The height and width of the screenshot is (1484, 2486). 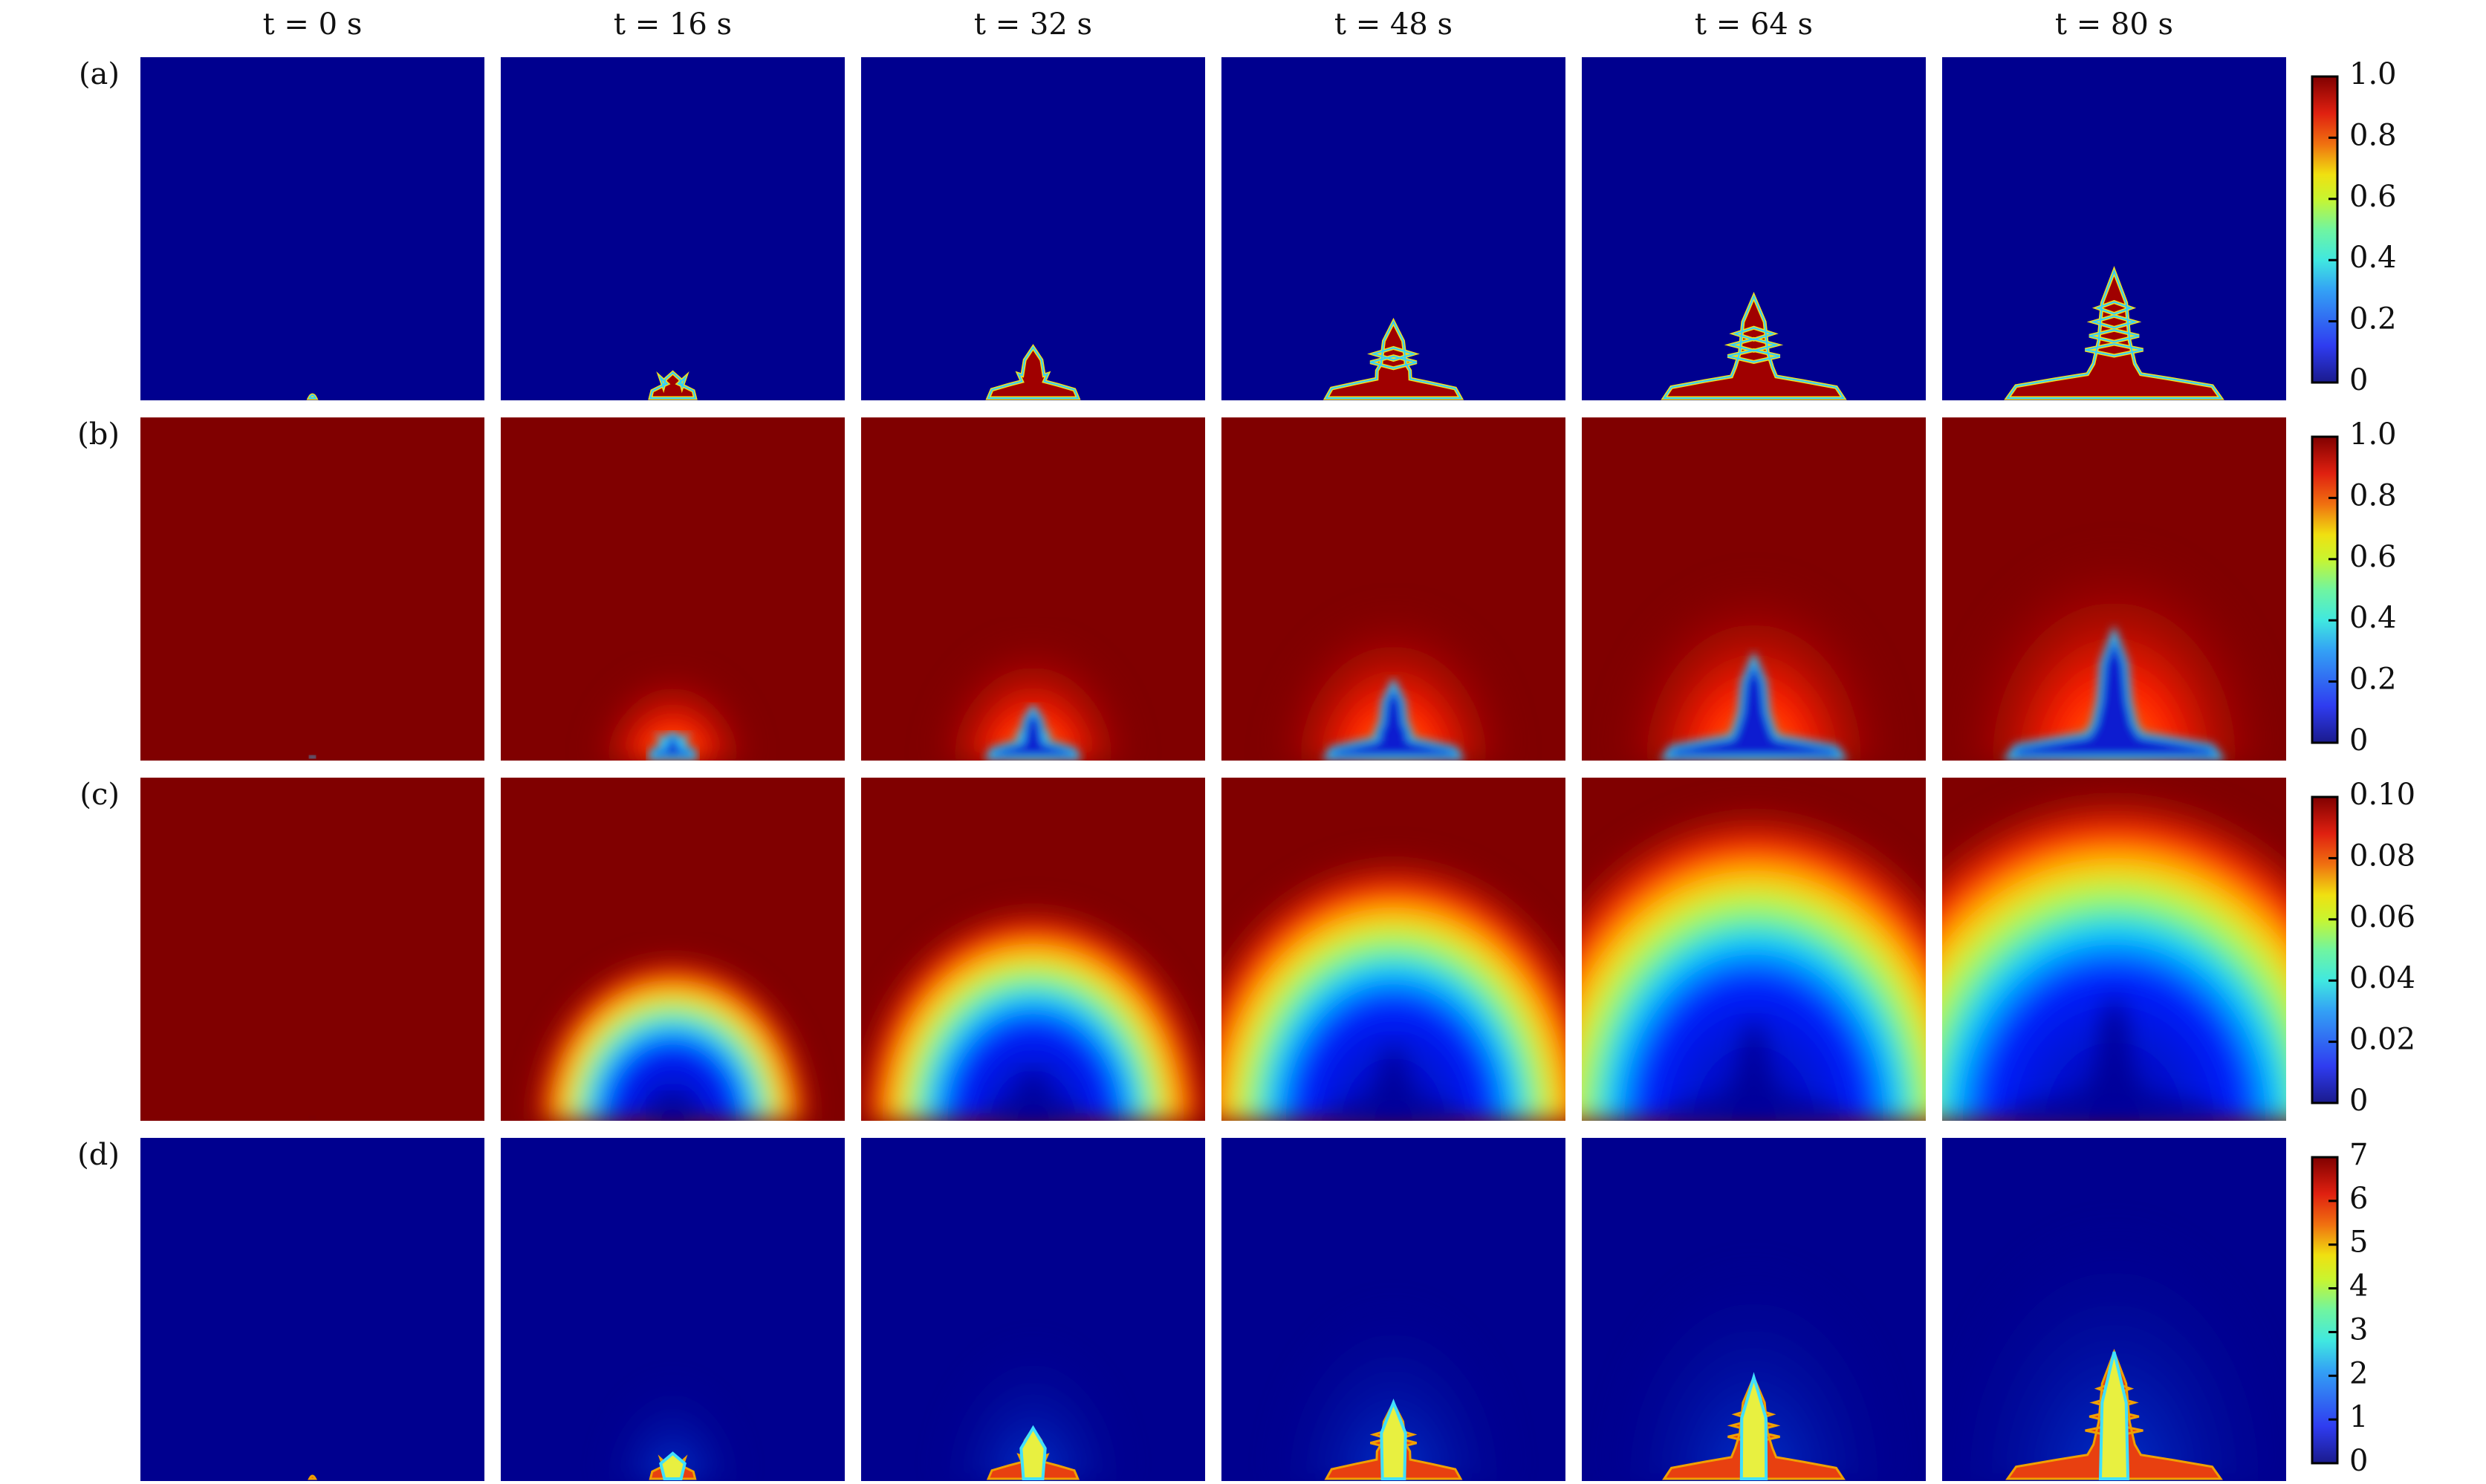 What do you see at coordinates (98, 434) in the screenshot?
I see `row-label: (b)` at bounding box center [98, 434].